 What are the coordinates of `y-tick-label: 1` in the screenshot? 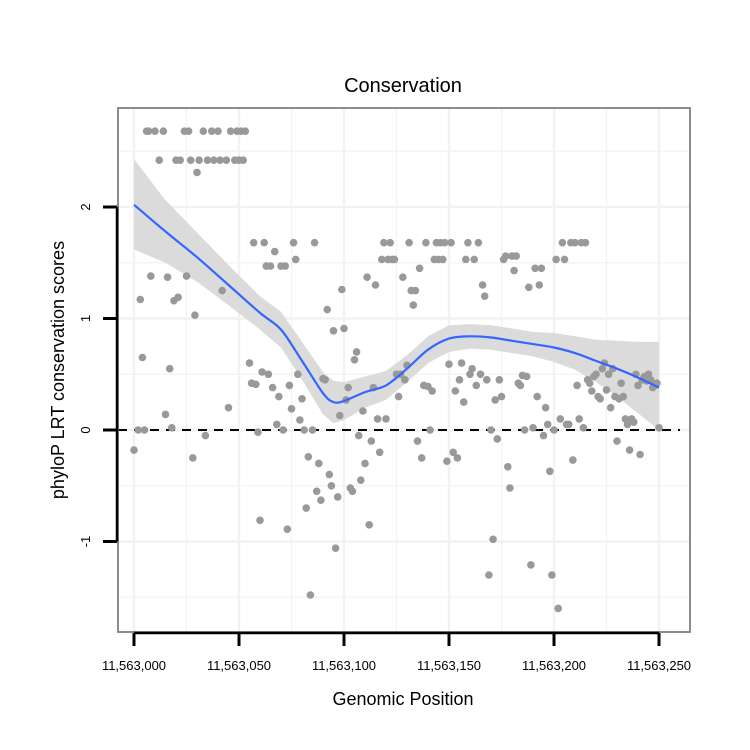 It's located at (85, 318).